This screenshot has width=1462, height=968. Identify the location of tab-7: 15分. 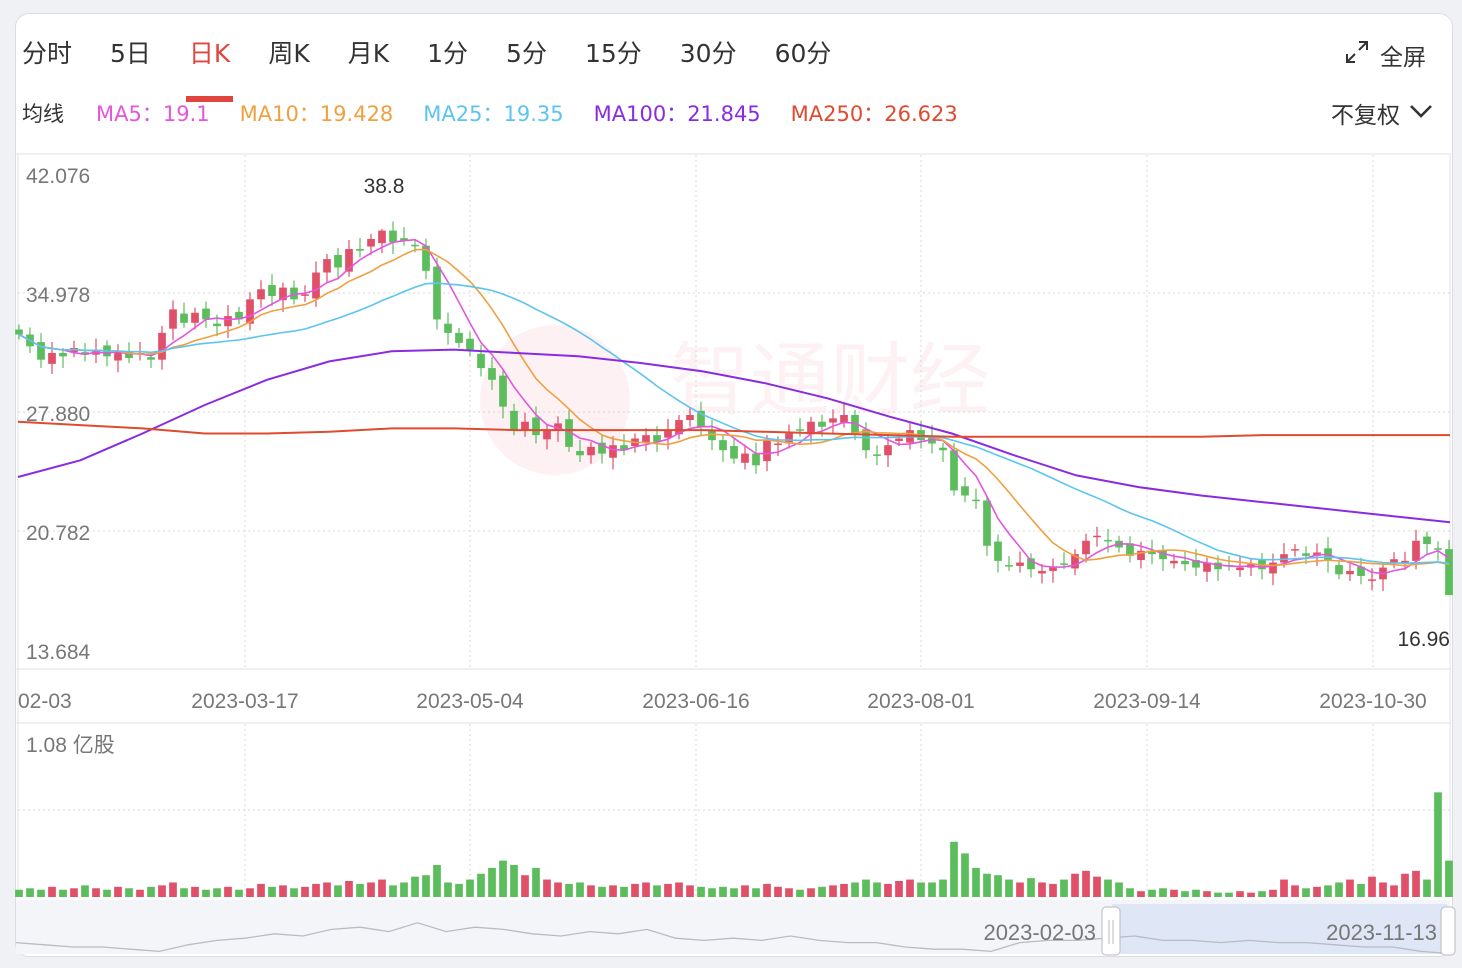
(613, 53).